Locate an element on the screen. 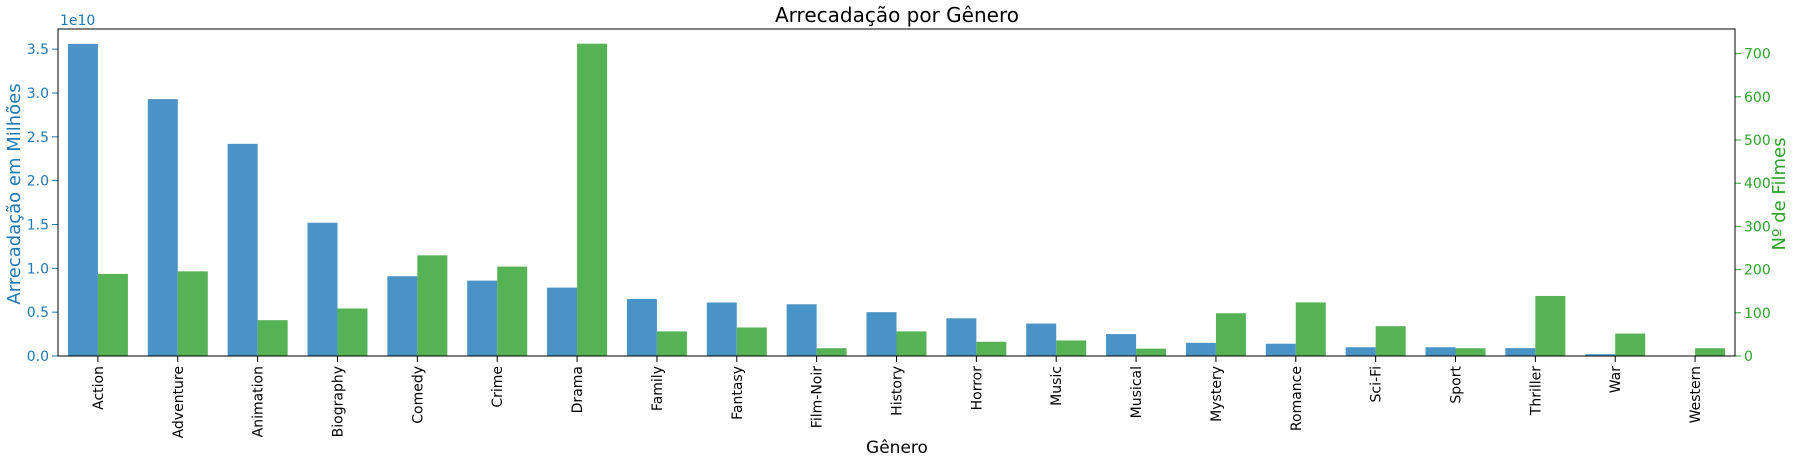 This screenshot has height=464, width=1795. left-y-tick-label: 3.0 is located at coordinates (38, 94).